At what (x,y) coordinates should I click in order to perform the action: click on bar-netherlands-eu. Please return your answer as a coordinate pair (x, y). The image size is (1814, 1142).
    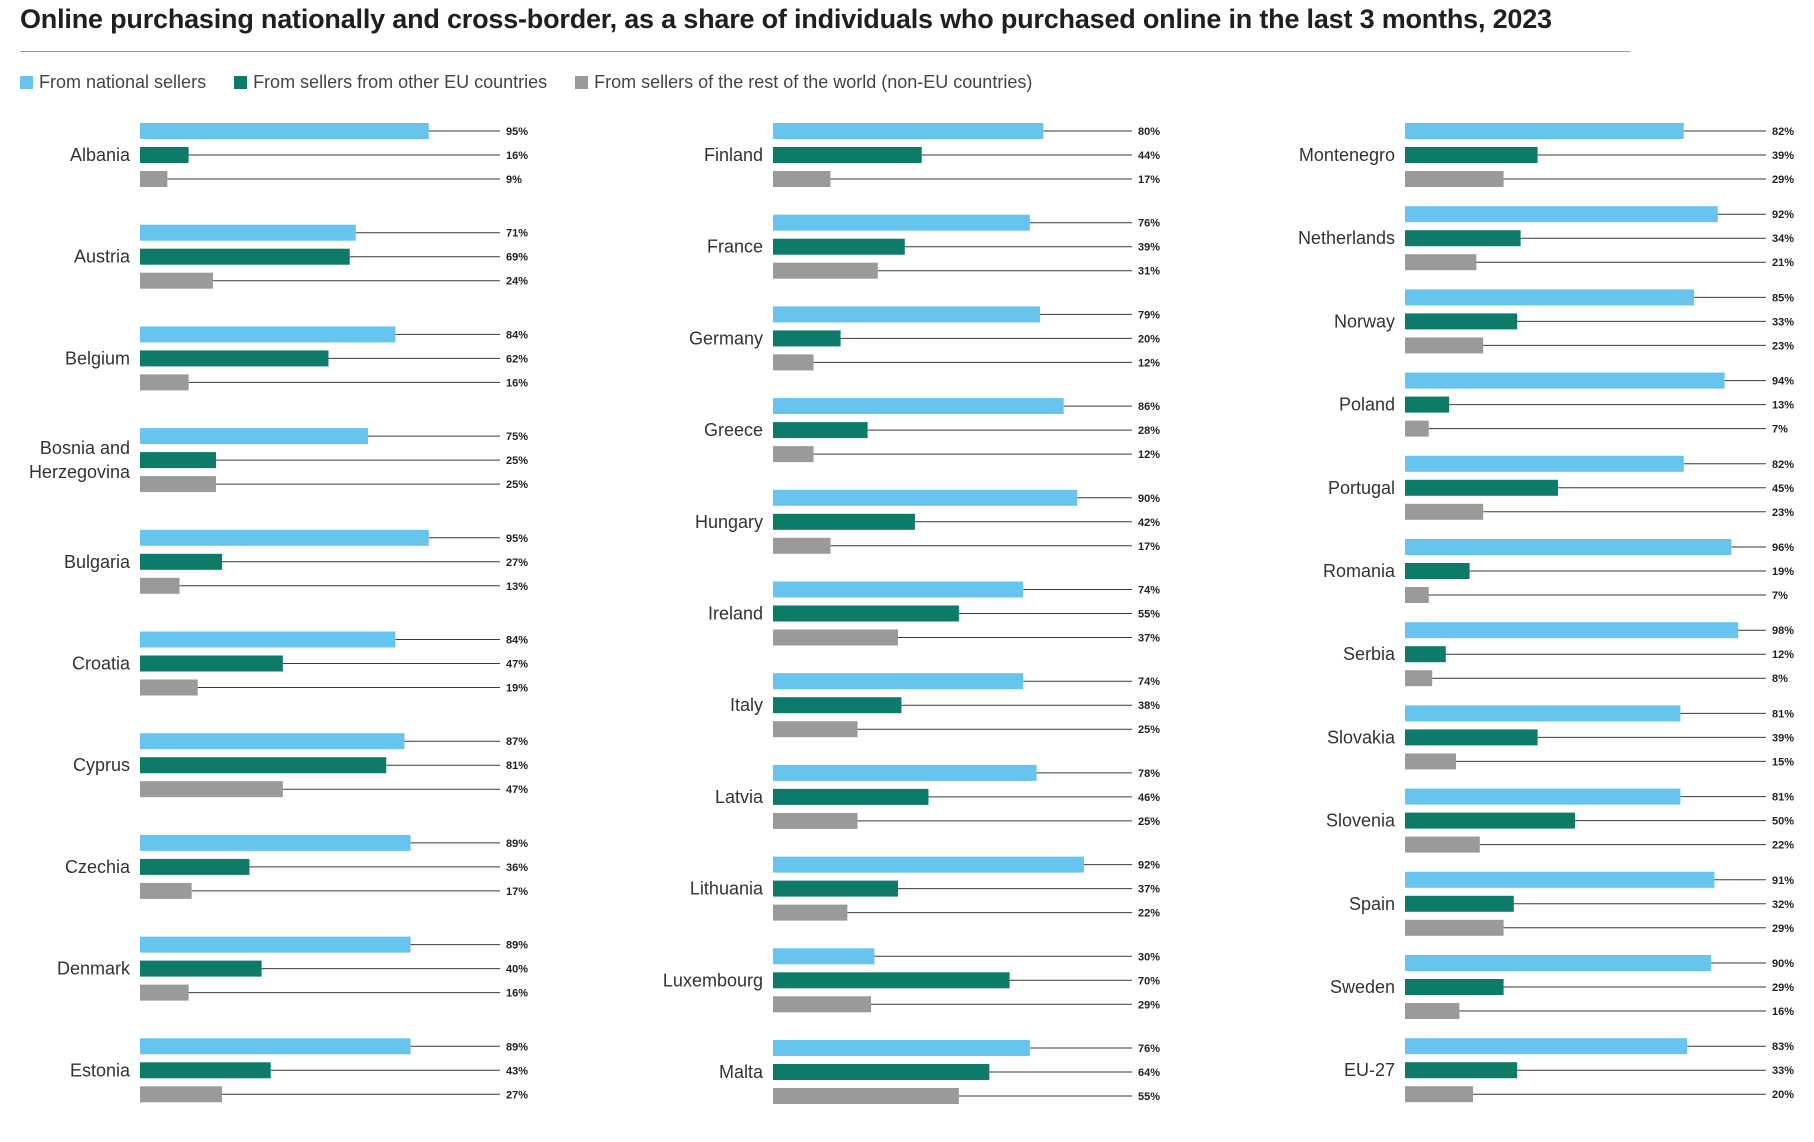
    Looking at the image, I should click on (1463, 238).